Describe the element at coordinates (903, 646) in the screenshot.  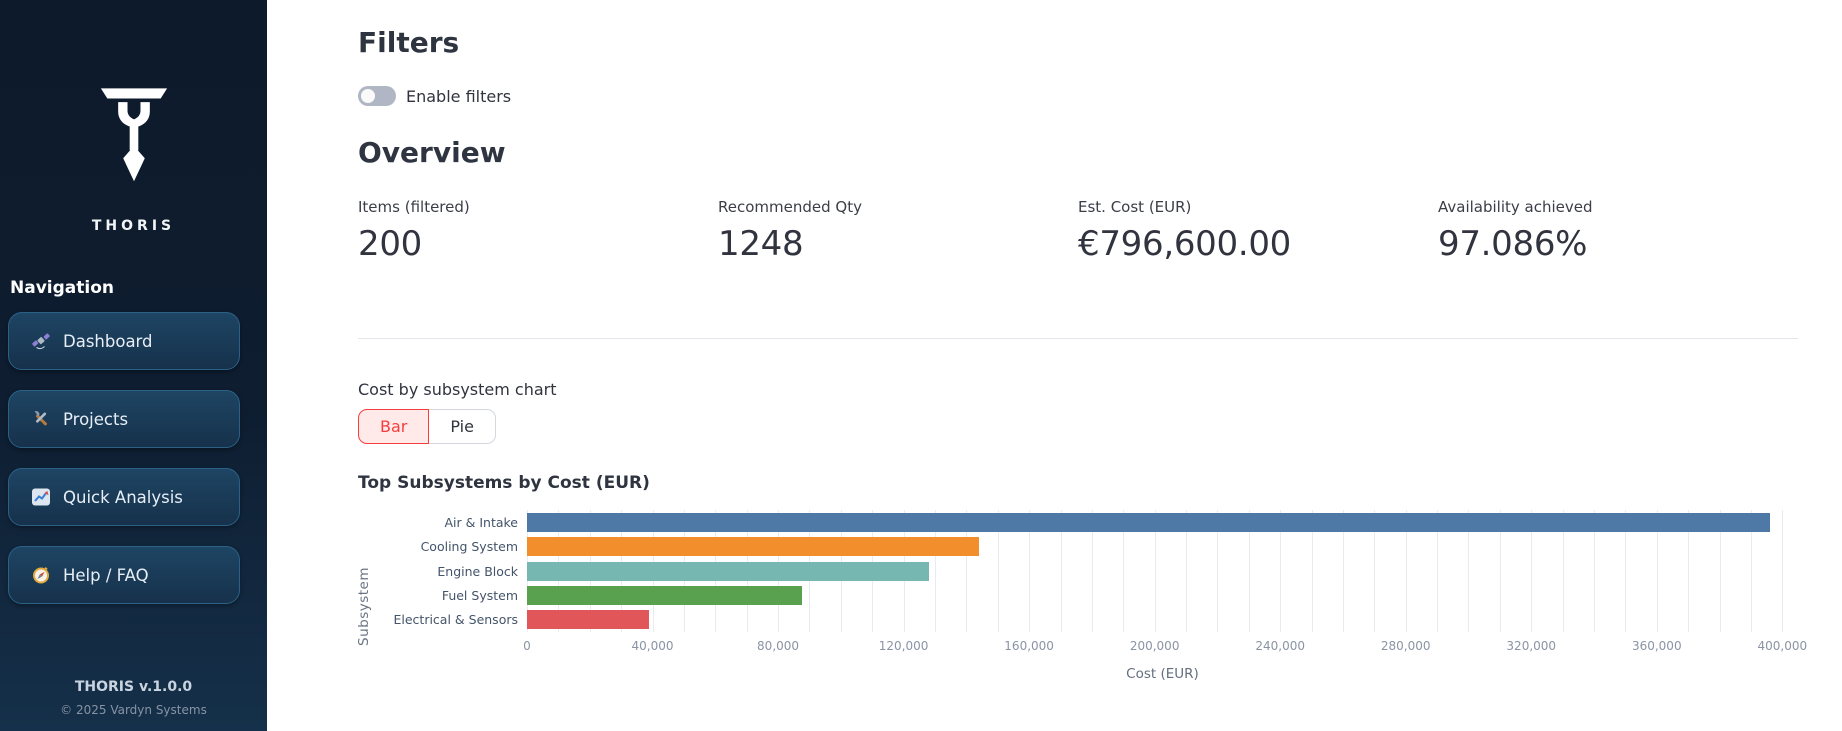
I see `x-tick-label: 120,000` at that location.